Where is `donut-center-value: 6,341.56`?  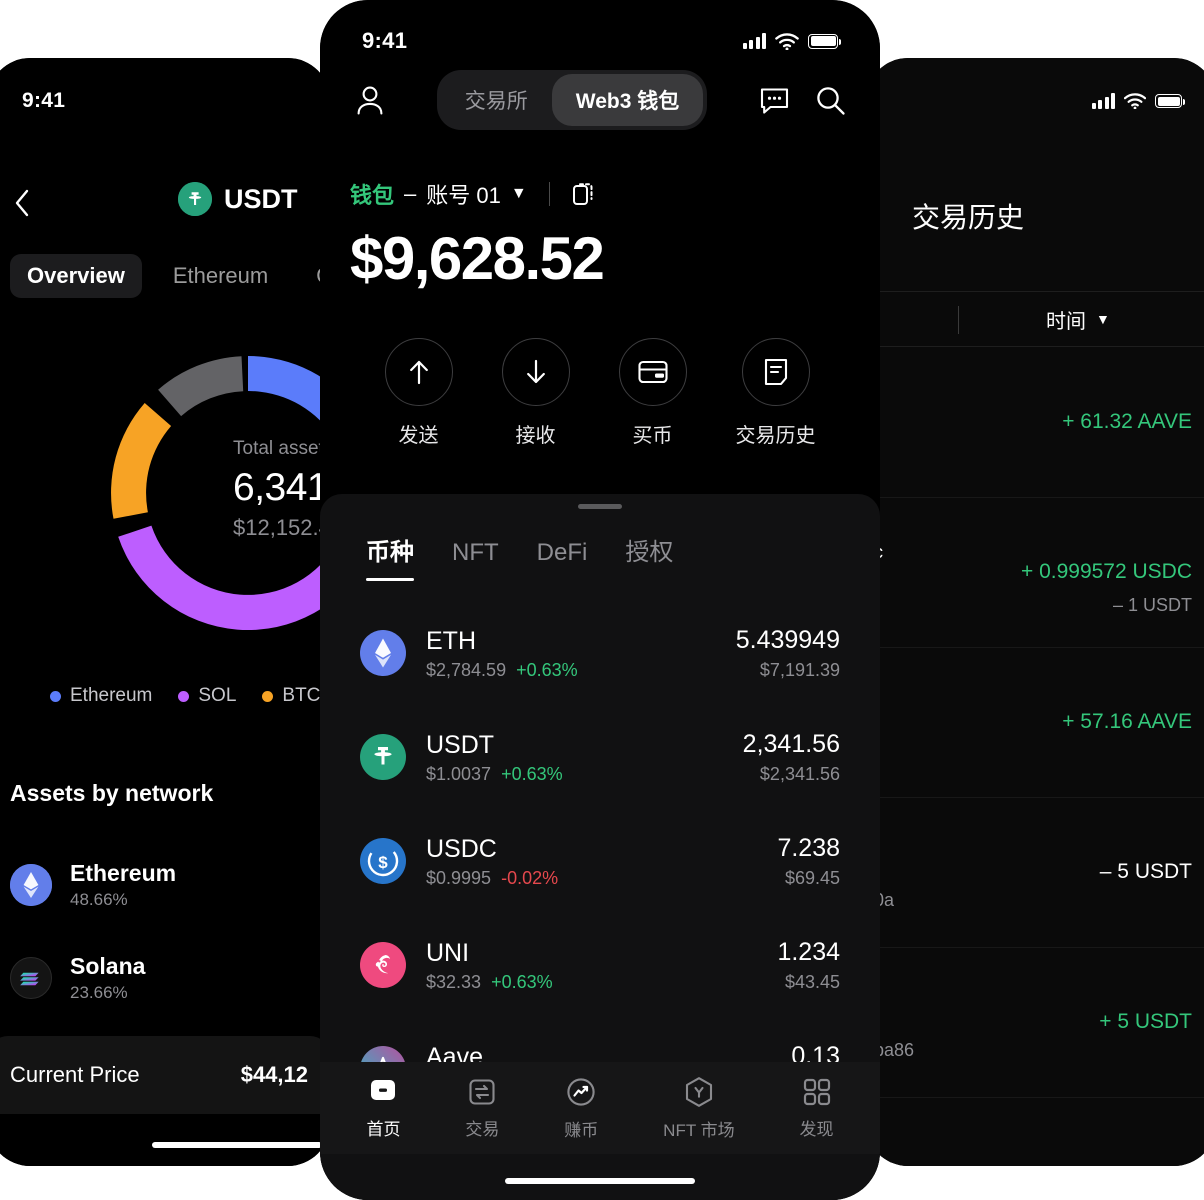 donut-center-value: 6,341.56 is located at coordinates (281, 487).